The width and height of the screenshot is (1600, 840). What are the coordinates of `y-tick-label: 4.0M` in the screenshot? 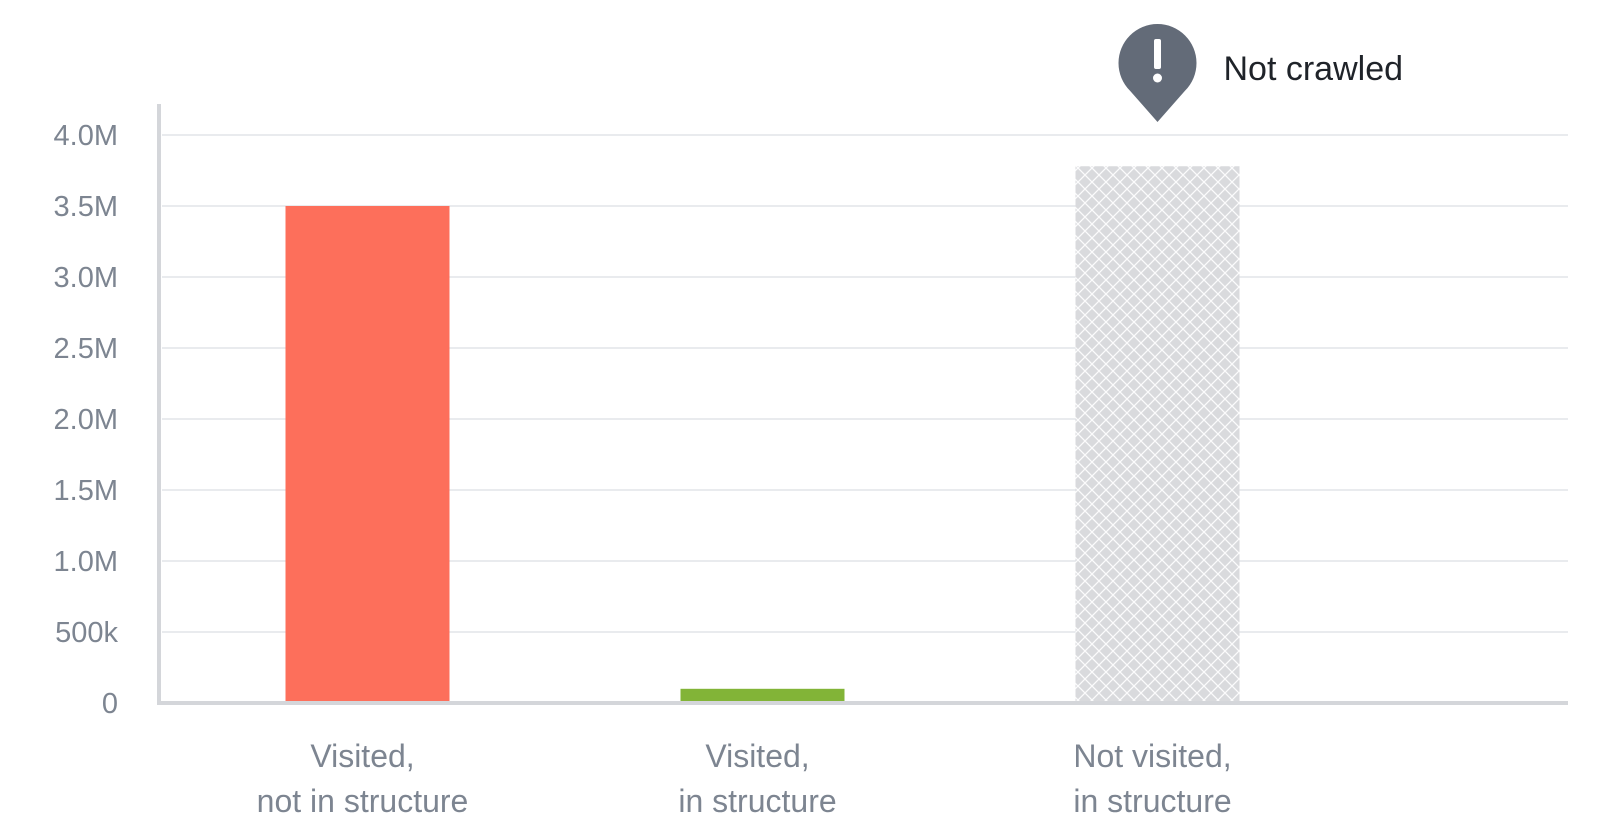 It's located at (86, 136).